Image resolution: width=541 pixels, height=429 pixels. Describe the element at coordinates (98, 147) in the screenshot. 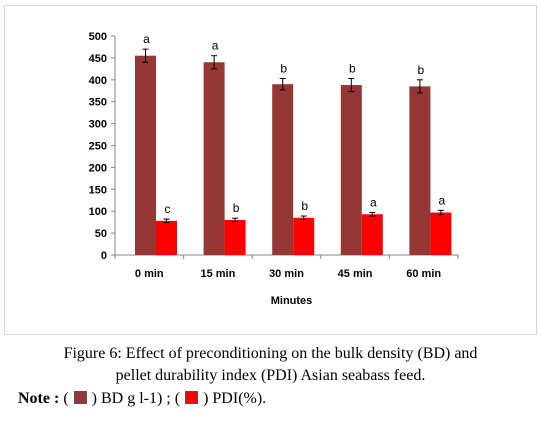

I see `y-tick-label: 250` at that location.